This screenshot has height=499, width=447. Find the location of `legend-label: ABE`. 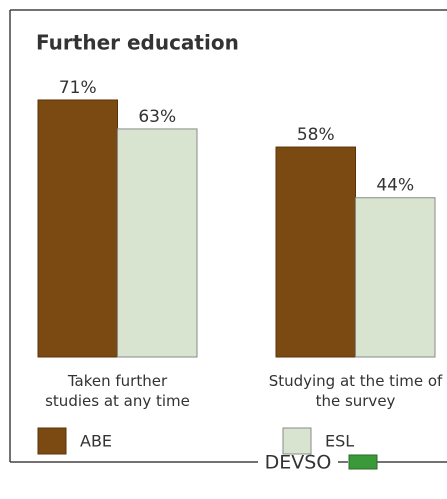

legend-label: ABE is located at coordinates (96, 441).